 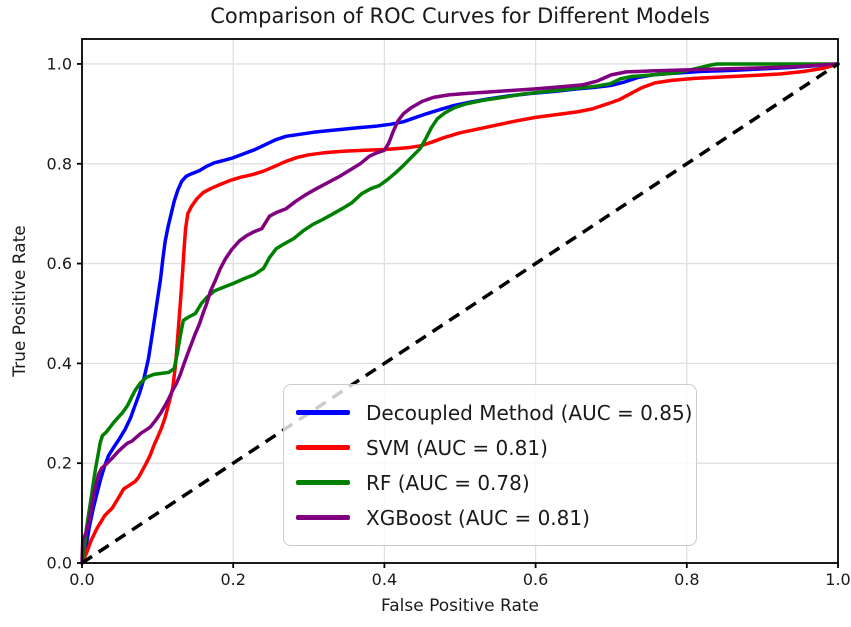 What do you see at coordinates (59, 63) in the screenshot?
I see `y-tick-label: 1.0` at bounding box center [59, 63].